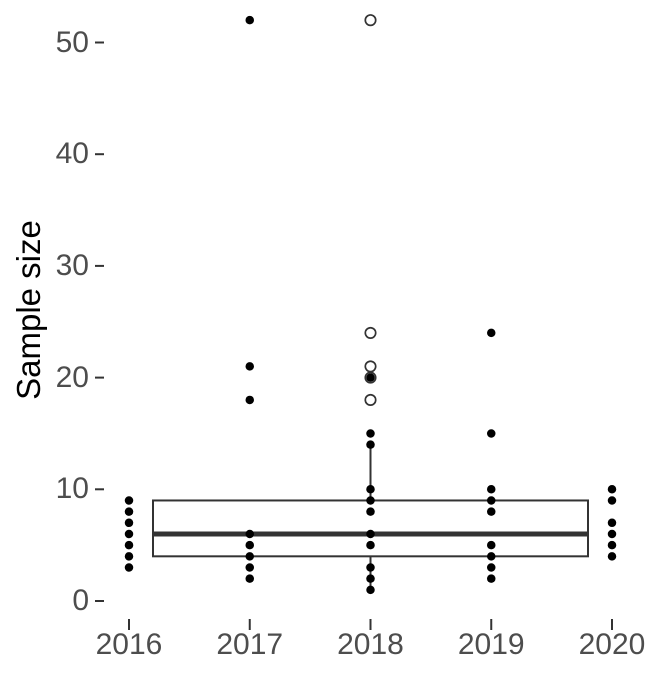  I want to click on y-axis-title: Sample size, so click(28, 310).